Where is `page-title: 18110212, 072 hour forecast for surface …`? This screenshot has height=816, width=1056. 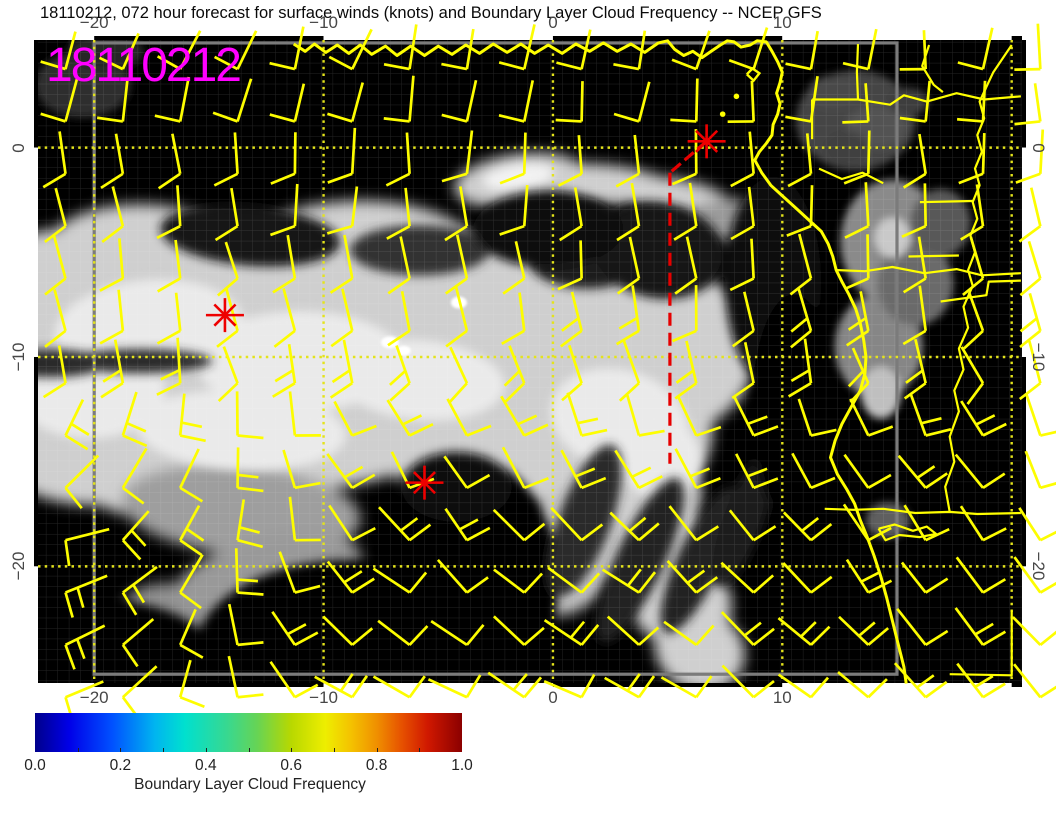
page-title: 18110212, 072 hour forecast for surface … is located at coordinates (431, 13).